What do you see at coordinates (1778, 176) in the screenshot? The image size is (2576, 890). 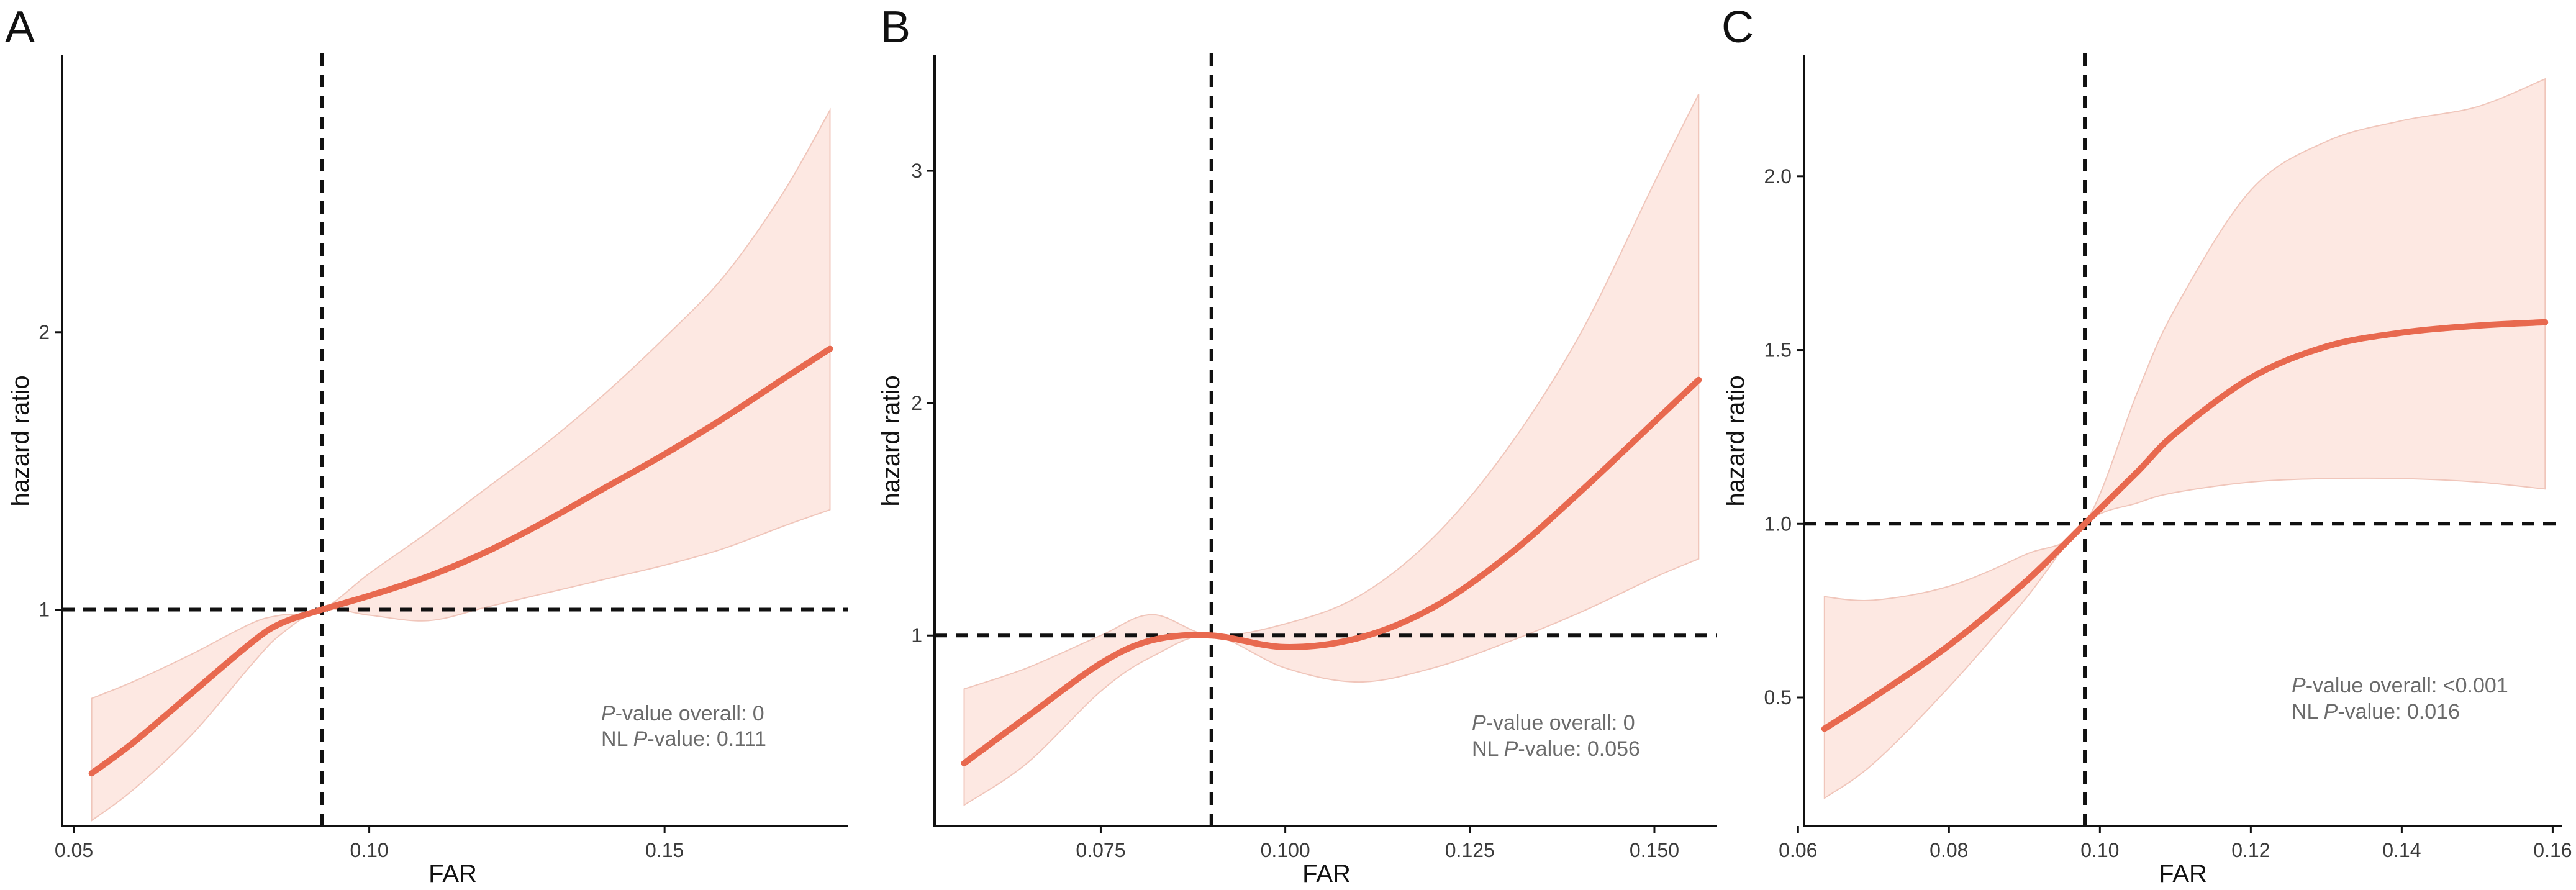 I see `y-tick-label: 2.0` at bounding box center [1778, 176].